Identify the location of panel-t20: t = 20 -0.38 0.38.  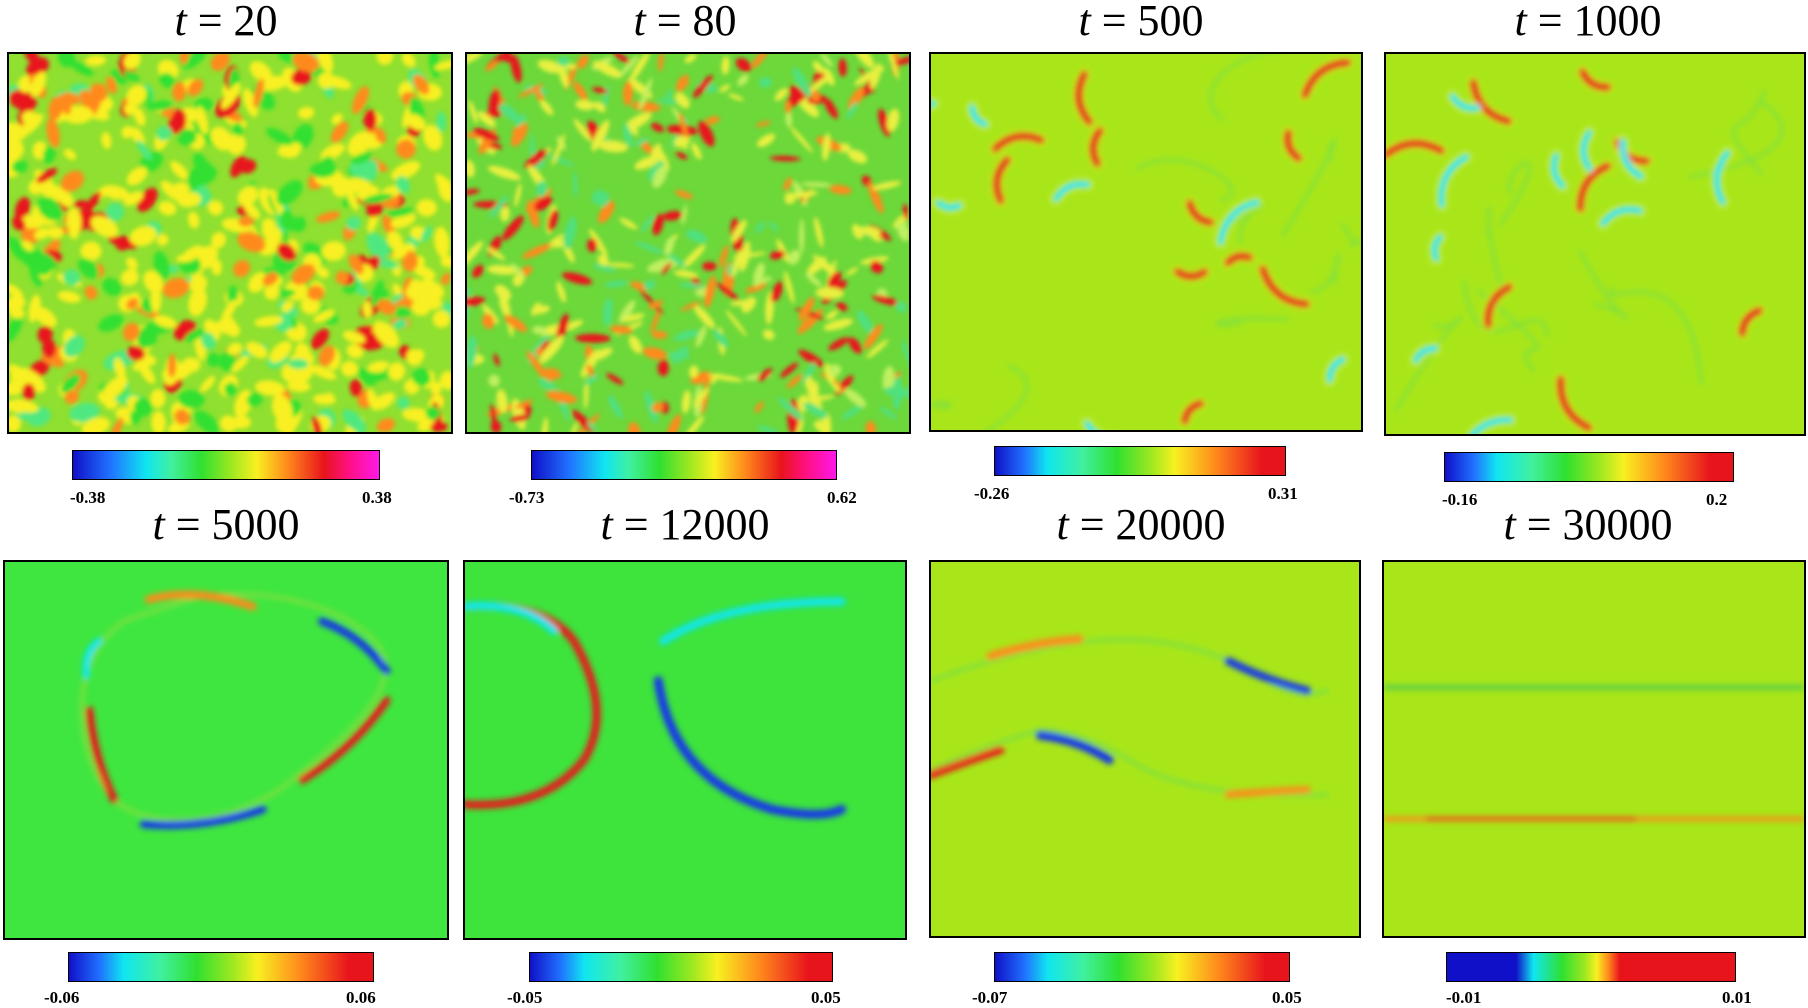
(226, 253).